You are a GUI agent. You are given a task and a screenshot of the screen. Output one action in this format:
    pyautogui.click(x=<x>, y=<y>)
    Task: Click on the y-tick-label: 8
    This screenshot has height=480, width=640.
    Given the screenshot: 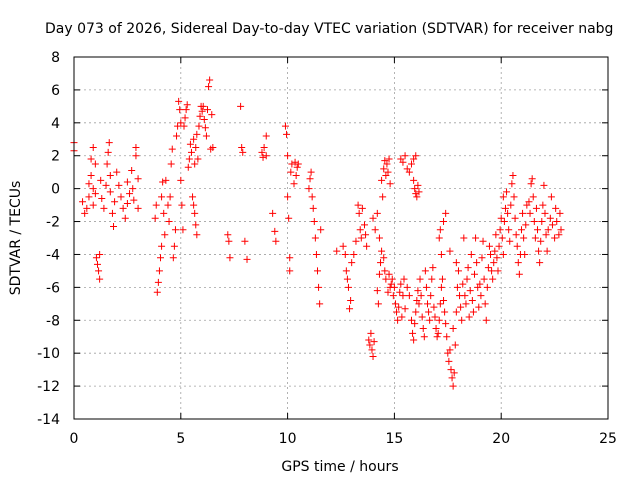 What is the action you would take?
    pyautogui.click(x=55, y=58)
    